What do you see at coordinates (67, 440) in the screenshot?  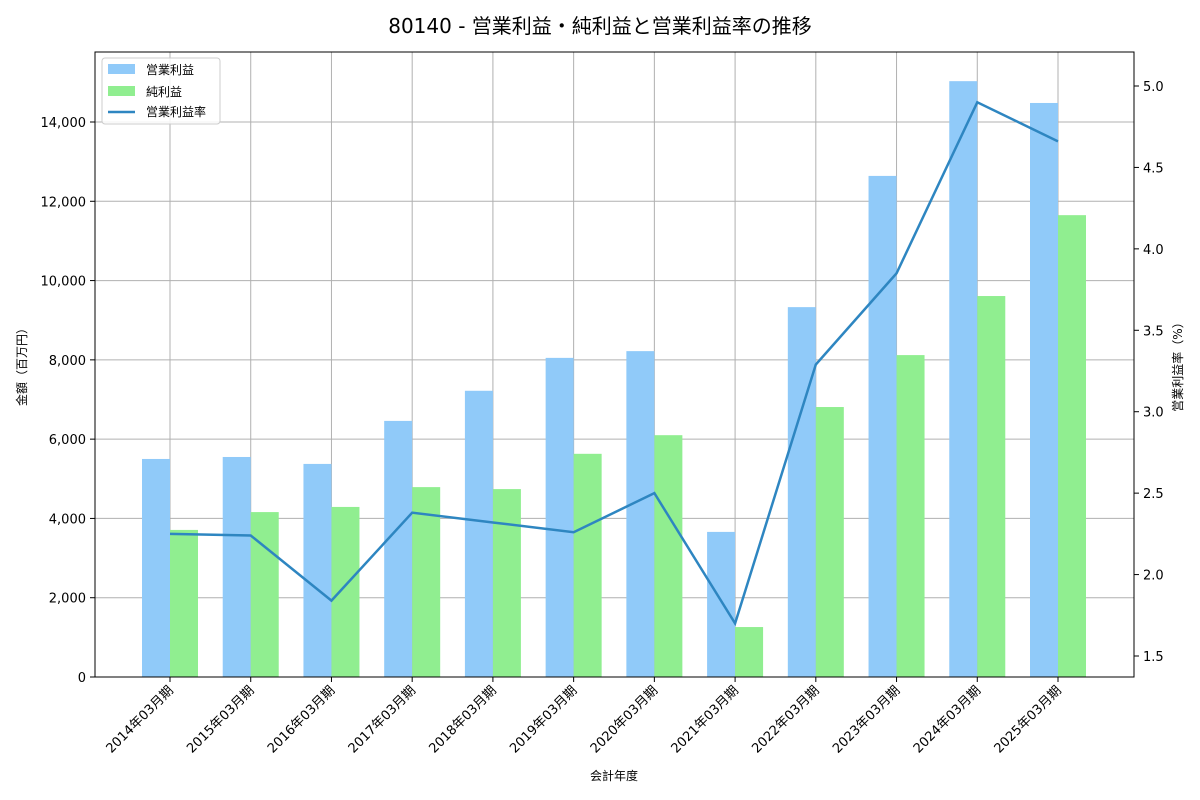 I see `svg-text: 6,000` at bounding box center [67, 440].